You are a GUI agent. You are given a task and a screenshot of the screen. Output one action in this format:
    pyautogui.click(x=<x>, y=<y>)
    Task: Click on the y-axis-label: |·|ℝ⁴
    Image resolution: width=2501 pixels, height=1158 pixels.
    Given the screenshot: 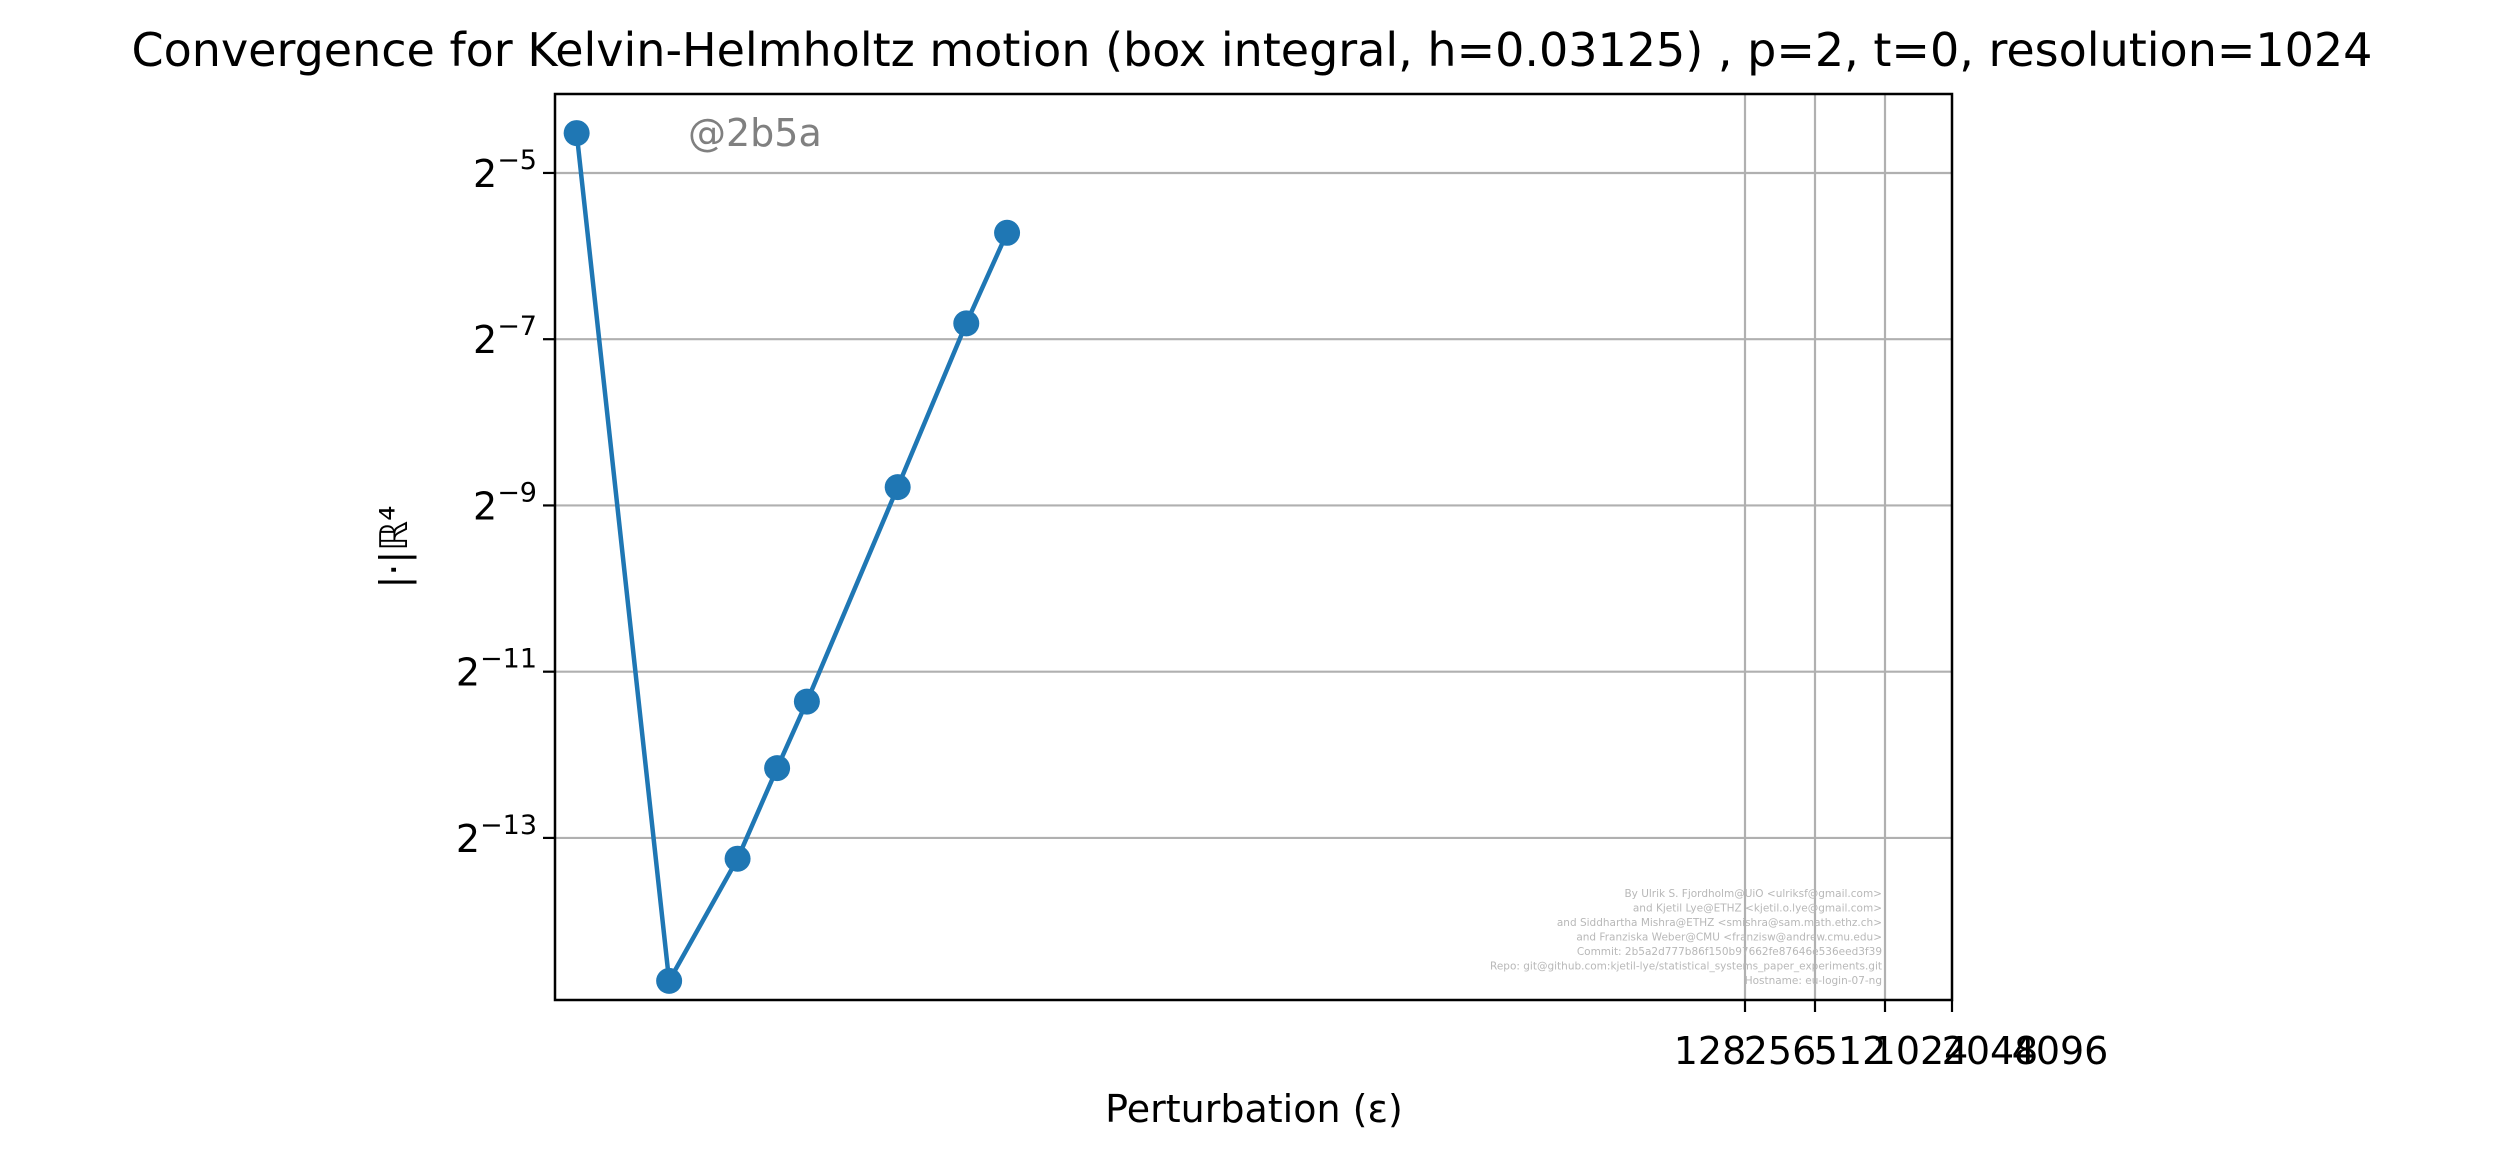 What is the action you would take?
    pyautogui.click(x=394, y=546)
    